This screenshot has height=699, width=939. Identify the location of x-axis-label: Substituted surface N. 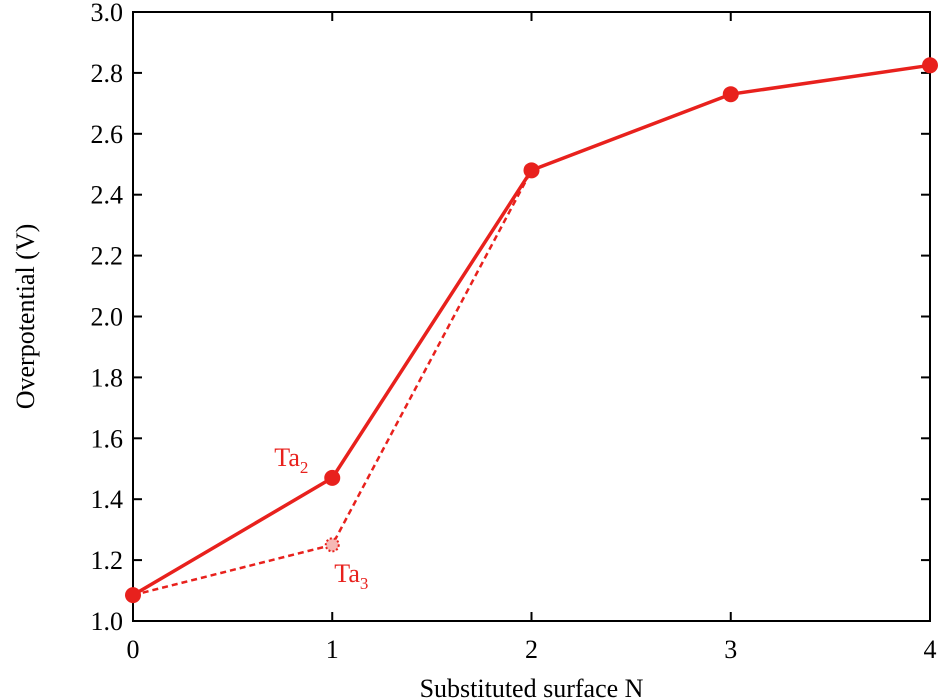
(532, 686).